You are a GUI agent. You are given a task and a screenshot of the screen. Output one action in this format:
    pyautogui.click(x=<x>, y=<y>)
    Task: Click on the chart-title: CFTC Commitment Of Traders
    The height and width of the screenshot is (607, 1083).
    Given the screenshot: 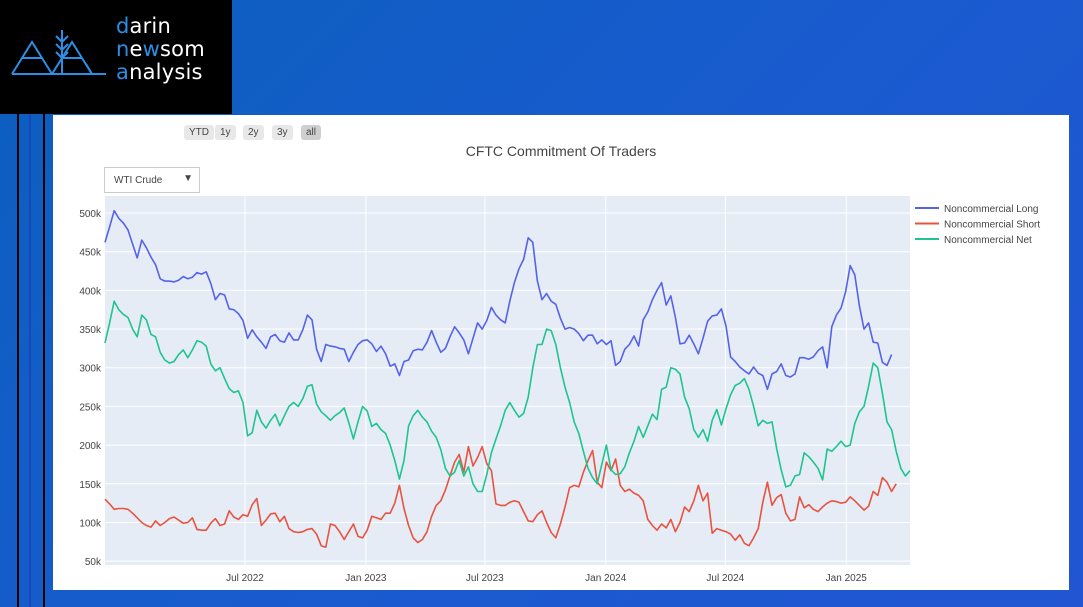 What is the action you would take?
    pyautogui.click(x=561, y=151)
    